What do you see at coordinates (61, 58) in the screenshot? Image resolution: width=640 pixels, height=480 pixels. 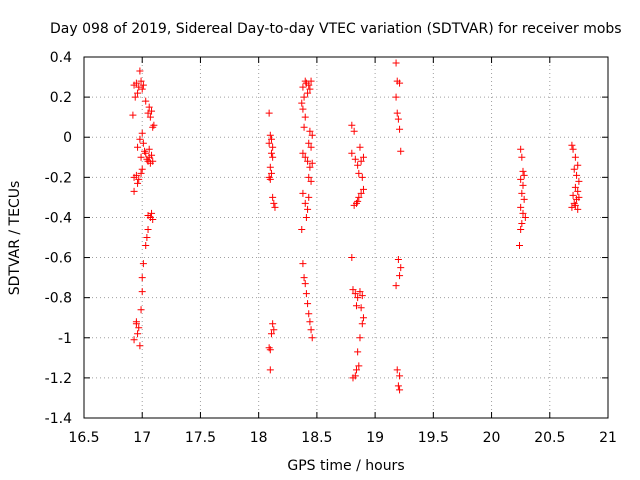 I see `y-tick-label: 0.4` at bounding box center [61, 58].